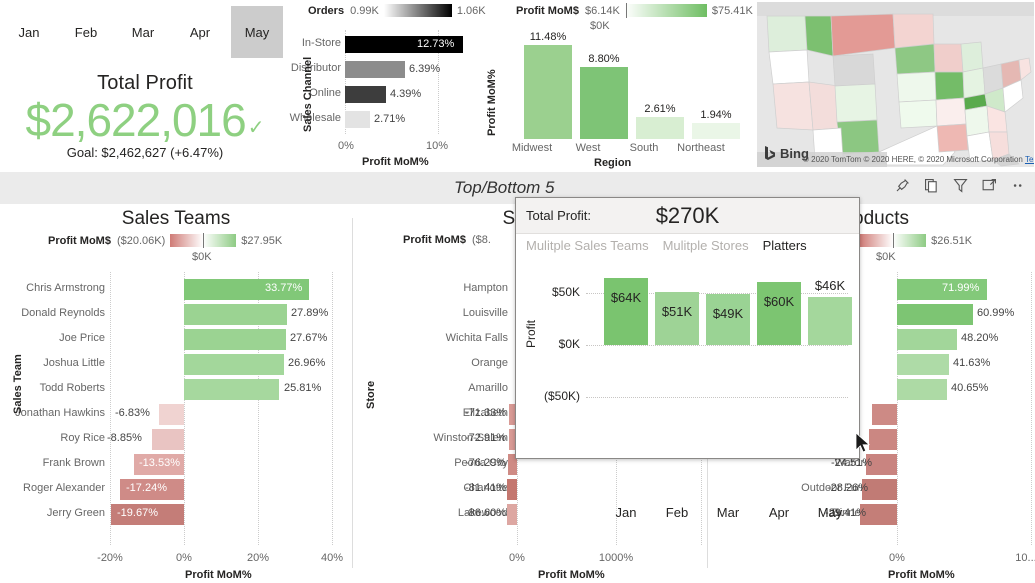  I want to click on bar-column: 11.48%, so click(548, 85).